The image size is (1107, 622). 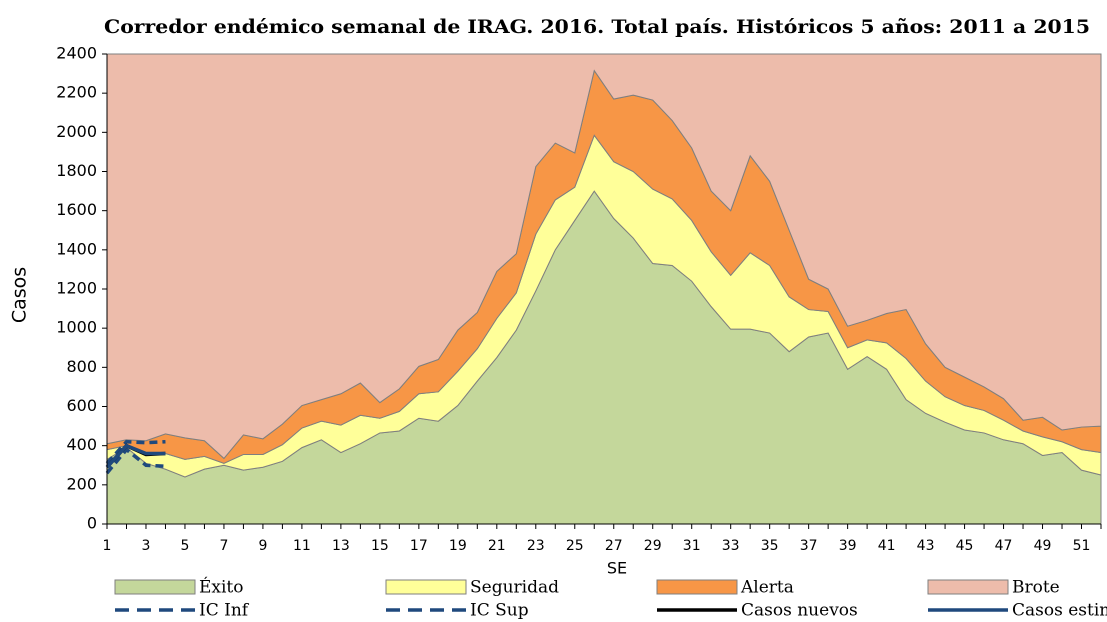 I want to click on y-tick-label: 400, so click(x=81, y=444).